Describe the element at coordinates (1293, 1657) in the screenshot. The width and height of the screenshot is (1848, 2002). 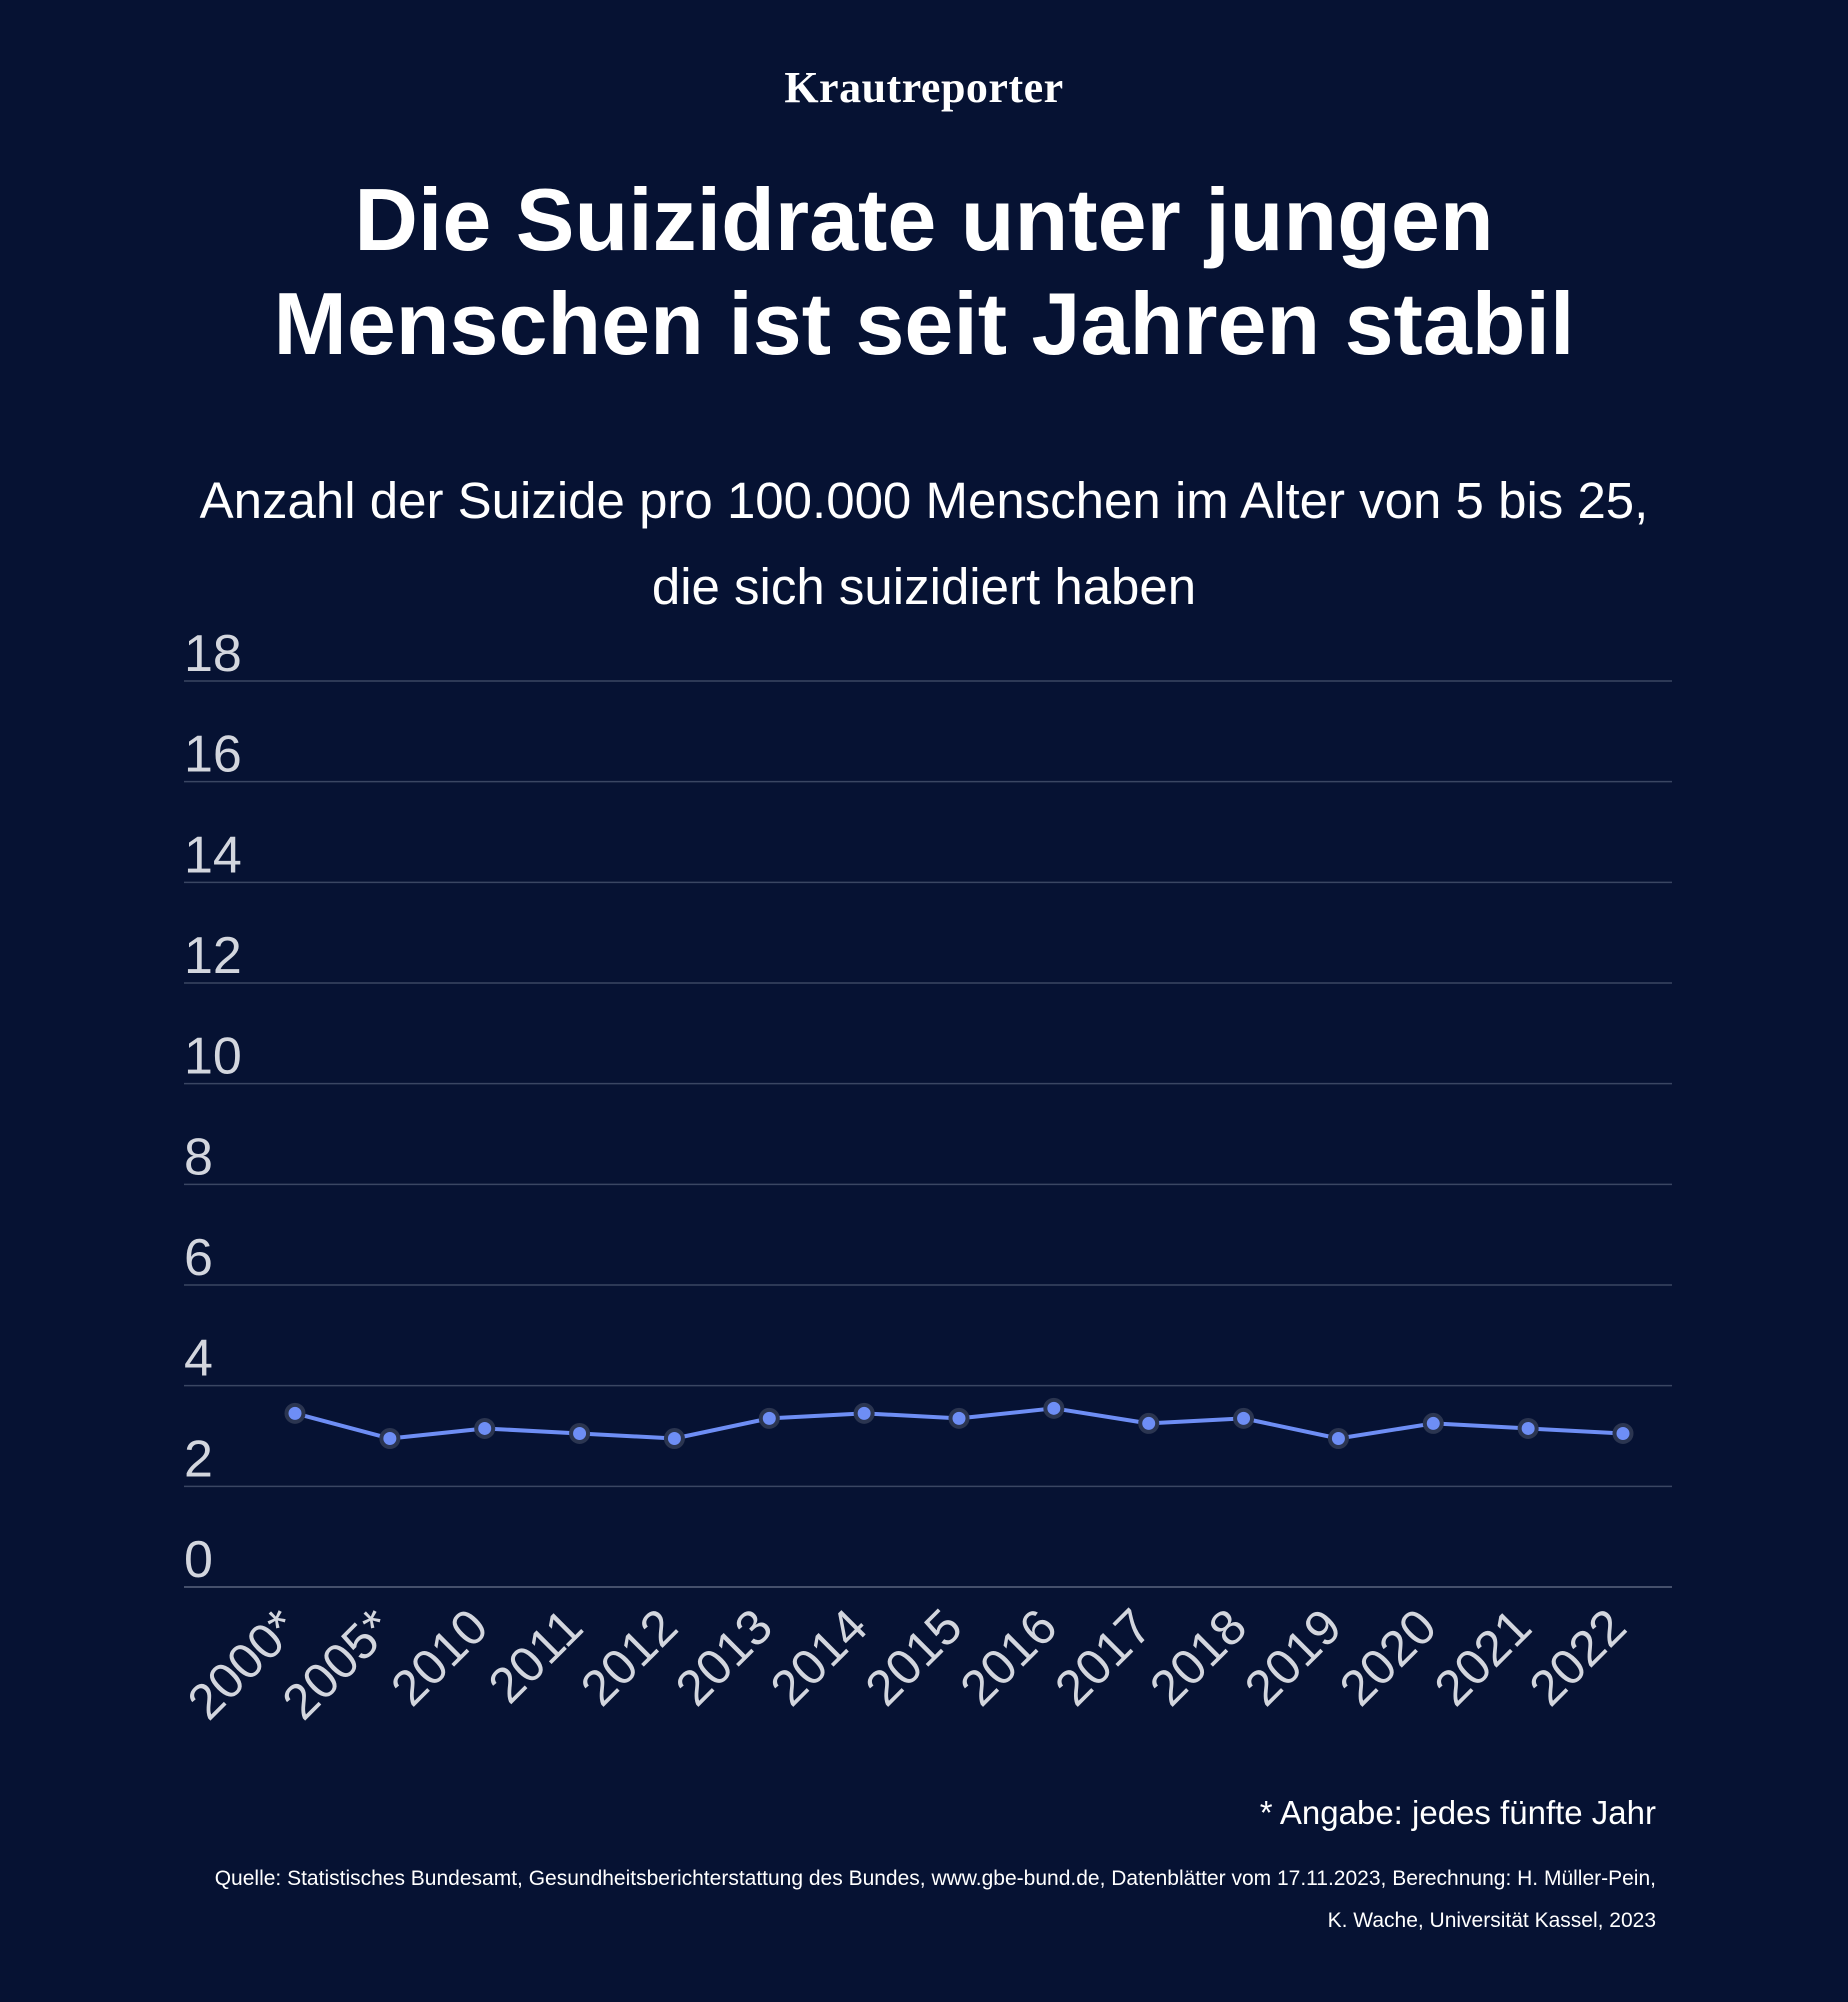
I see `x-tick-label-11: 2019` at that location.